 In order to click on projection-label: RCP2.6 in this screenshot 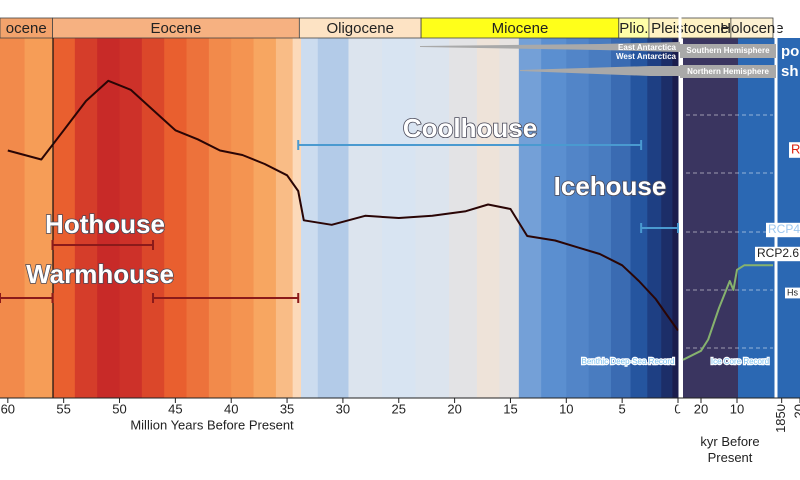, I will do `click(778, 253)`.